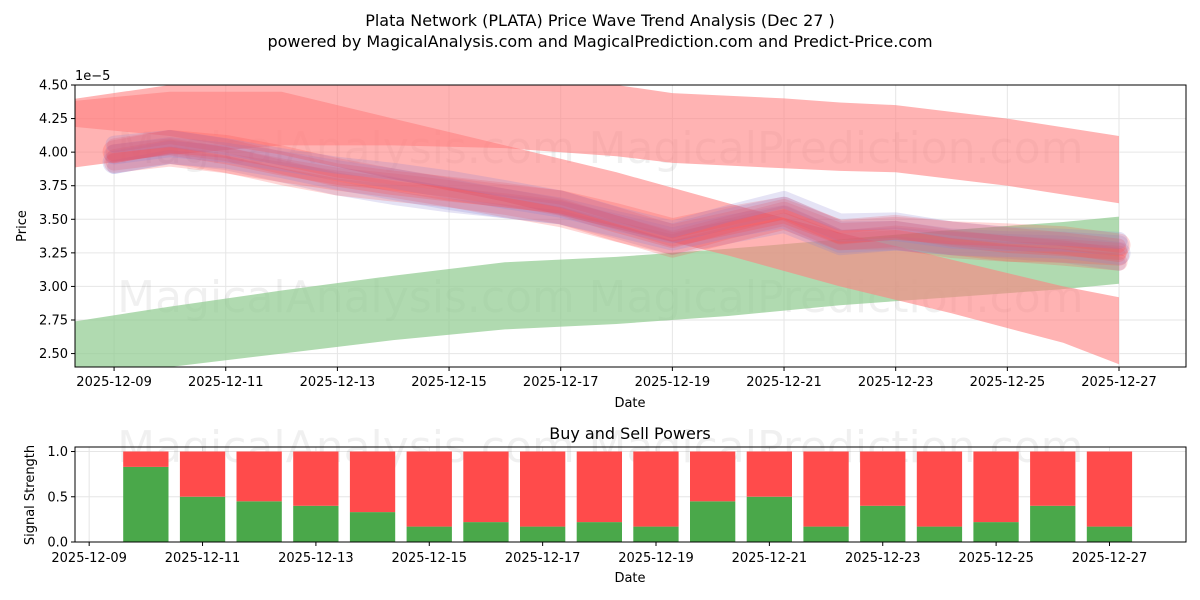  Describe the element at coordinates (996, 558) in the screenshot. I see `signal-x-tick-label: 2025-12-25` at that location.